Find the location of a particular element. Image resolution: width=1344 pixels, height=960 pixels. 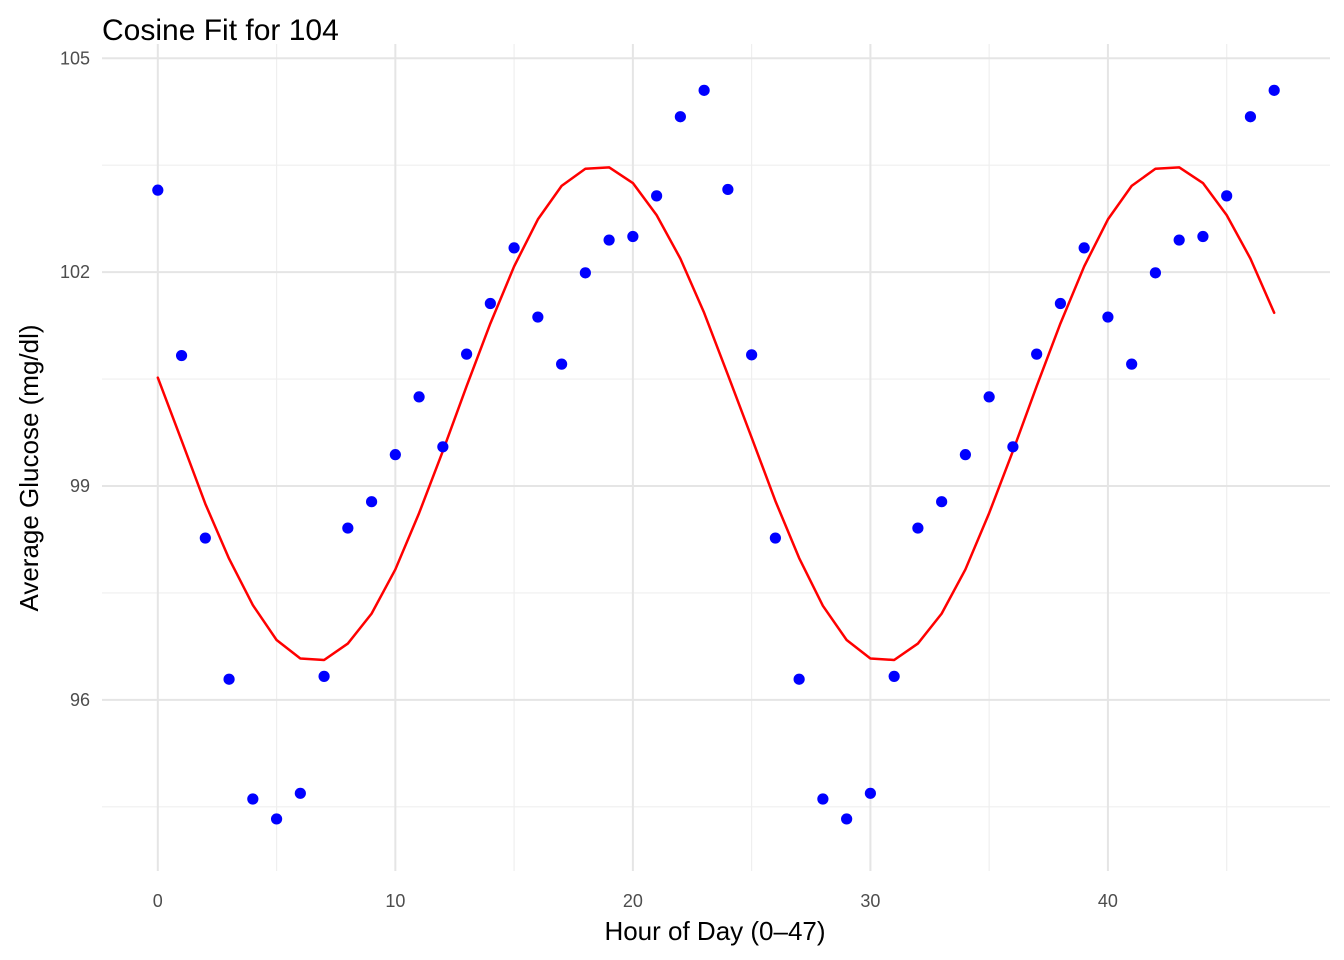

y-tick-label-0: 96 is located at coordinates (80, 700).